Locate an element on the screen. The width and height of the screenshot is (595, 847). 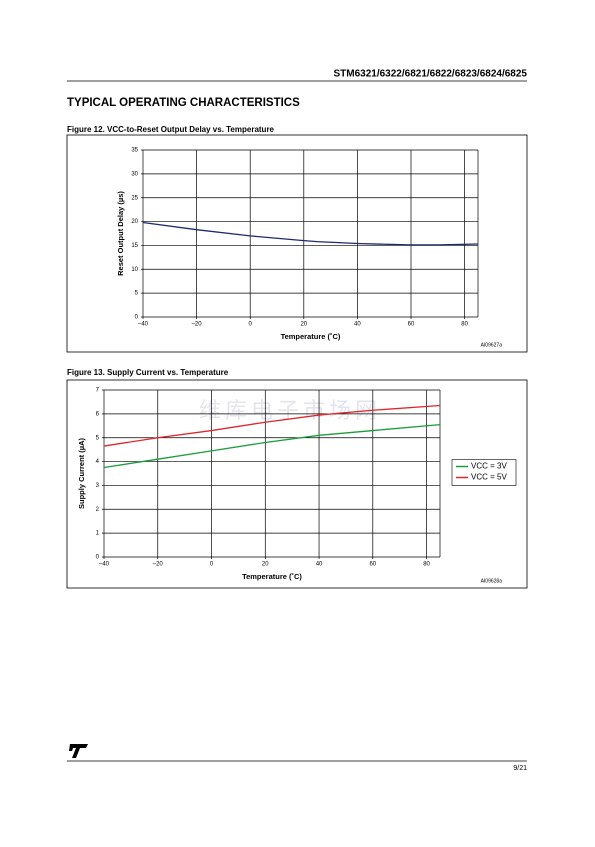
page-number: 9/21 is located at coordinates (520, 768).